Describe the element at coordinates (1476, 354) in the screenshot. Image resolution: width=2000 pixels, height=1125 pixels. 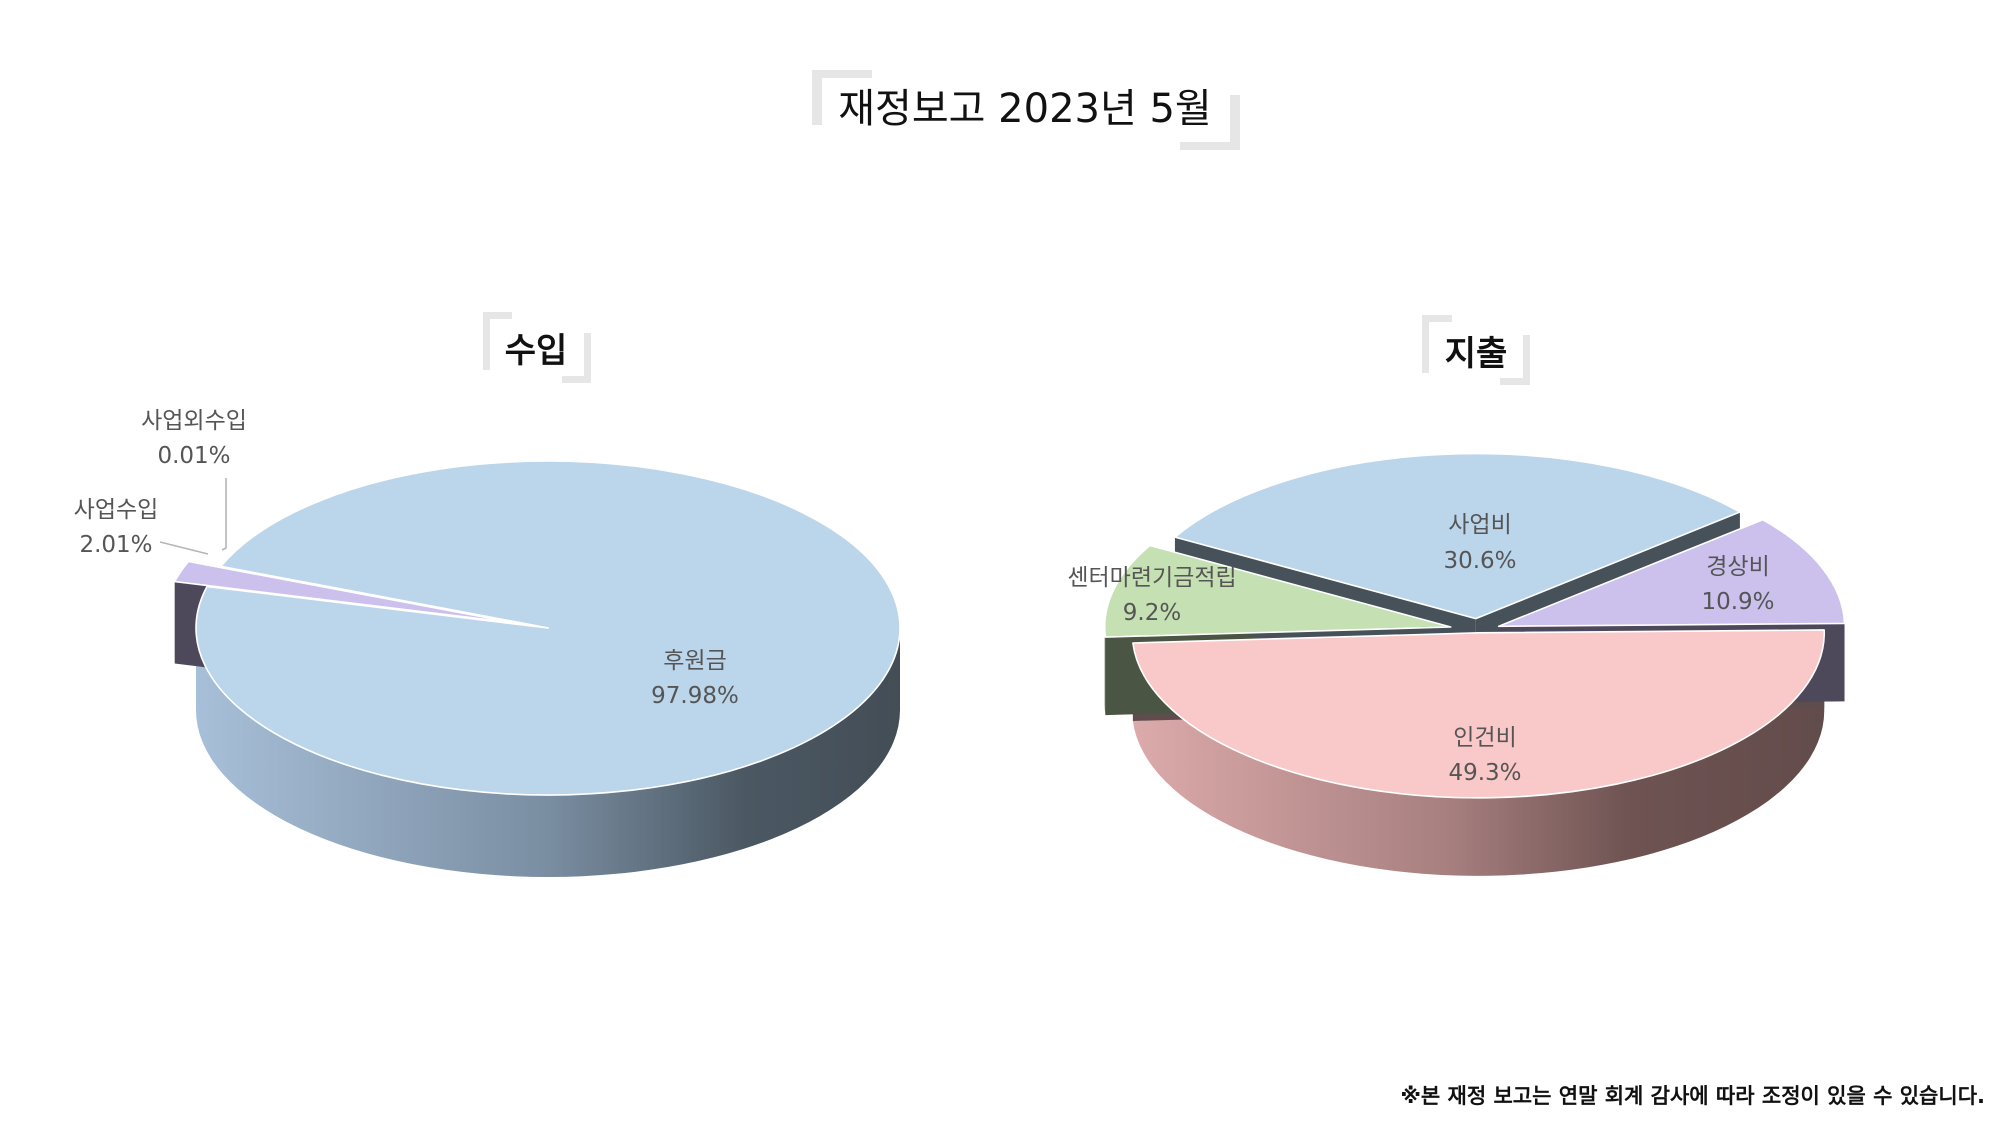
I see `expense-chart-title: 지출` at that location.